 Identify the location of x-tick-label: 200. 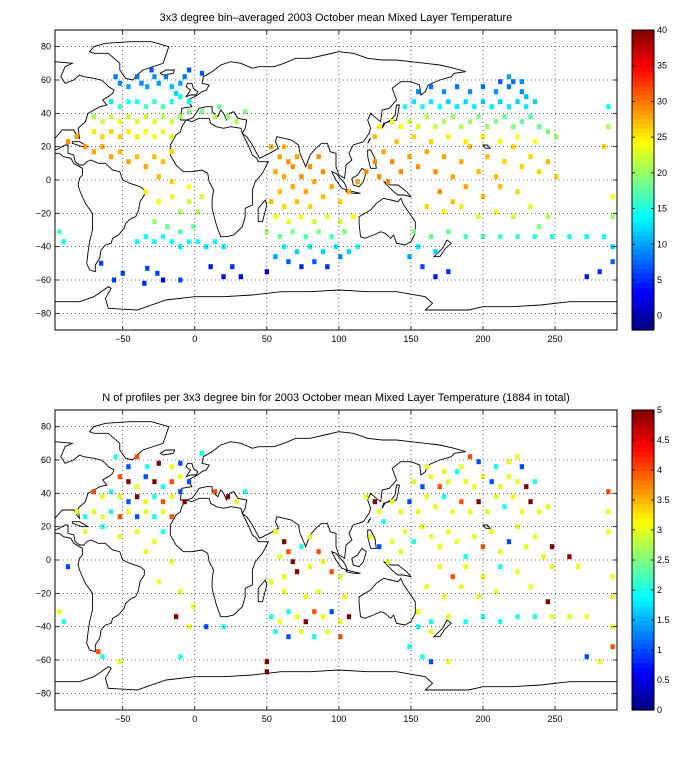
(482, 719).